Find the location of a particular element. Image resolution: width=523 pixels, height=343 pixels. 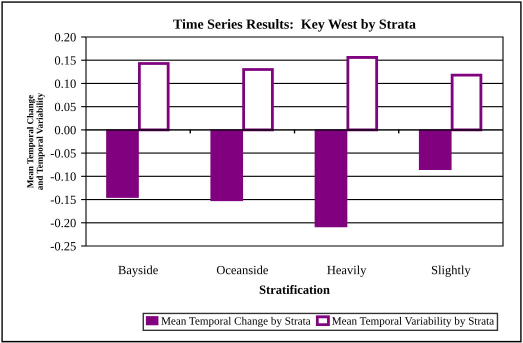

y-tick-label: 0.15 is located at coordinates (65, 60).